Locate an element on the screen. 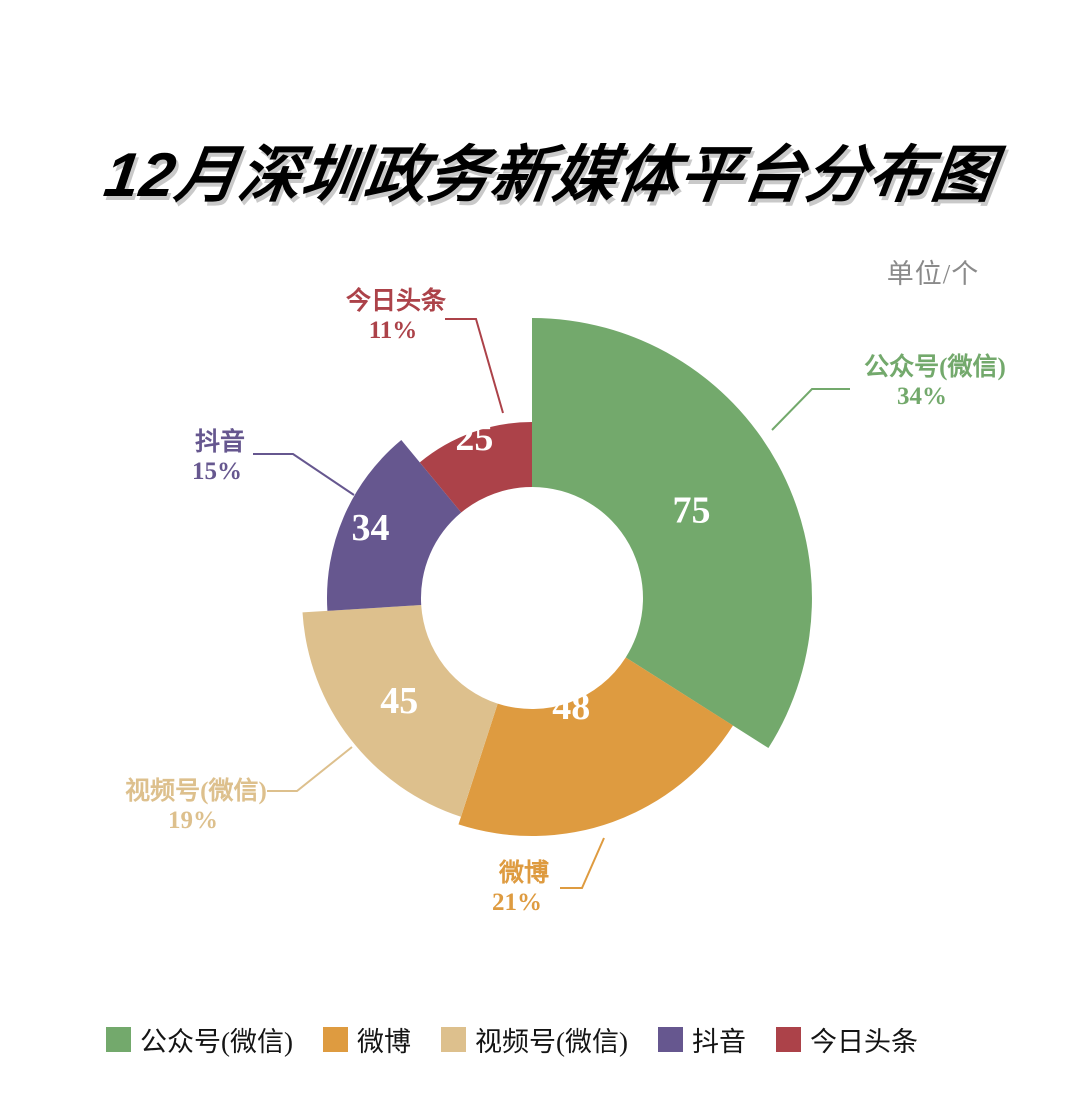 The width and height of the screenshot is (1080, 1111). legend-label: 公众号(微信) is located at coordinates (216, 1042).